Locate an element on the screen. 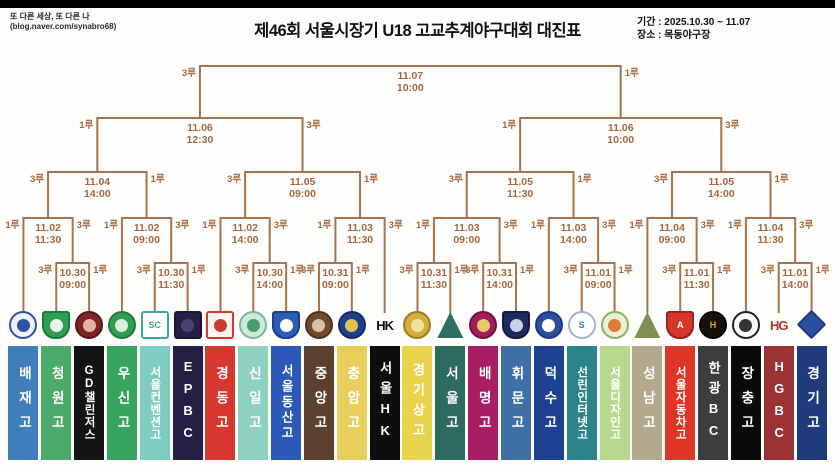 Image resolution: width=835 pixels, height=469 pixels. team-logo-slot: SC is located at coordinates (154, 328).